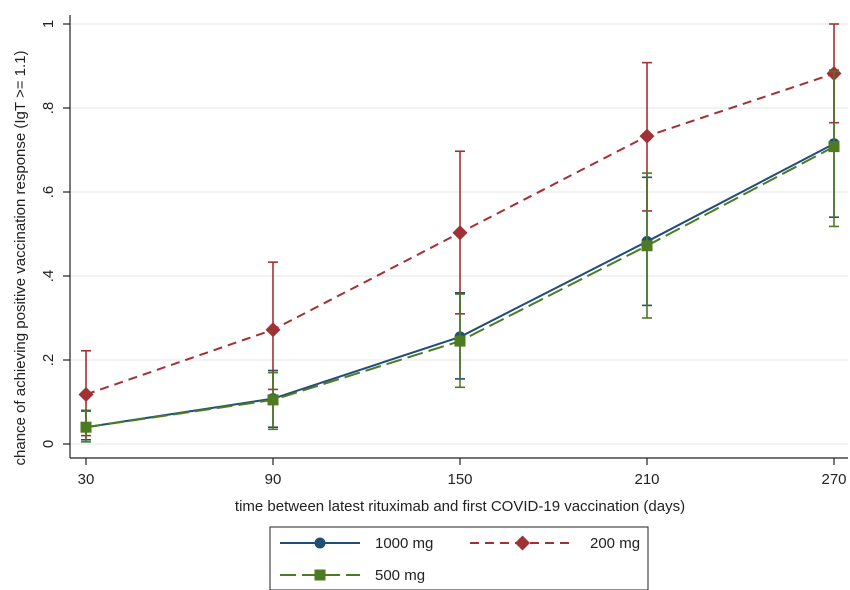 The width and height of the screenshot is (850, 590). What do you see at coordinates (48, 360) in the screenshot?
I see `y-tick-label: .2` at bounding box center [48, 360].